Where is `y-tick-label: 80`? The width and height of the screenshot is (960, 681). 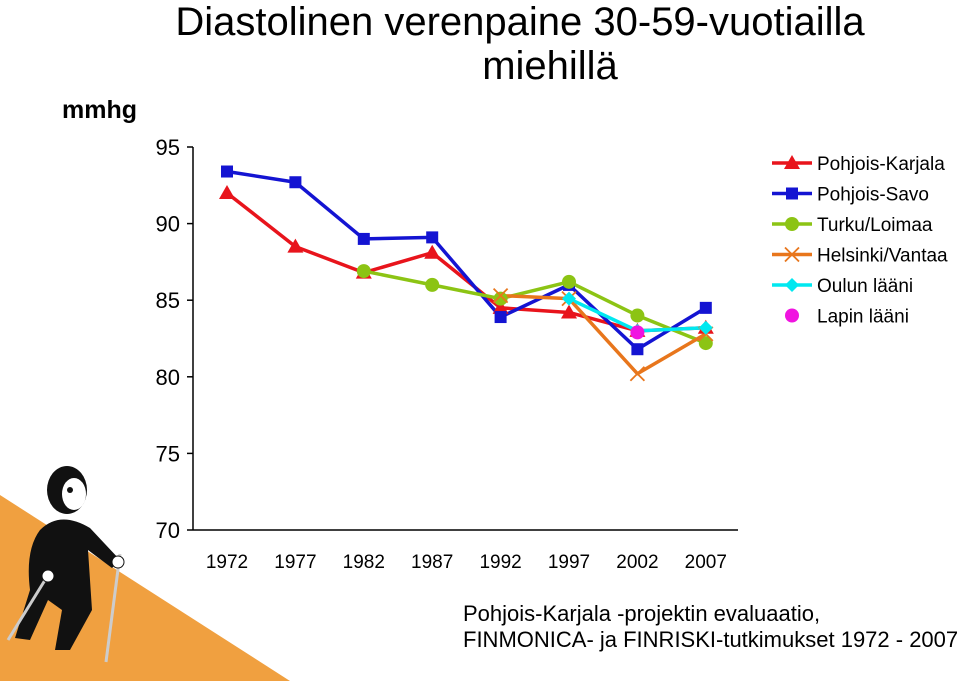 y-tick-label: 80 is located at coordinates (168, 377).